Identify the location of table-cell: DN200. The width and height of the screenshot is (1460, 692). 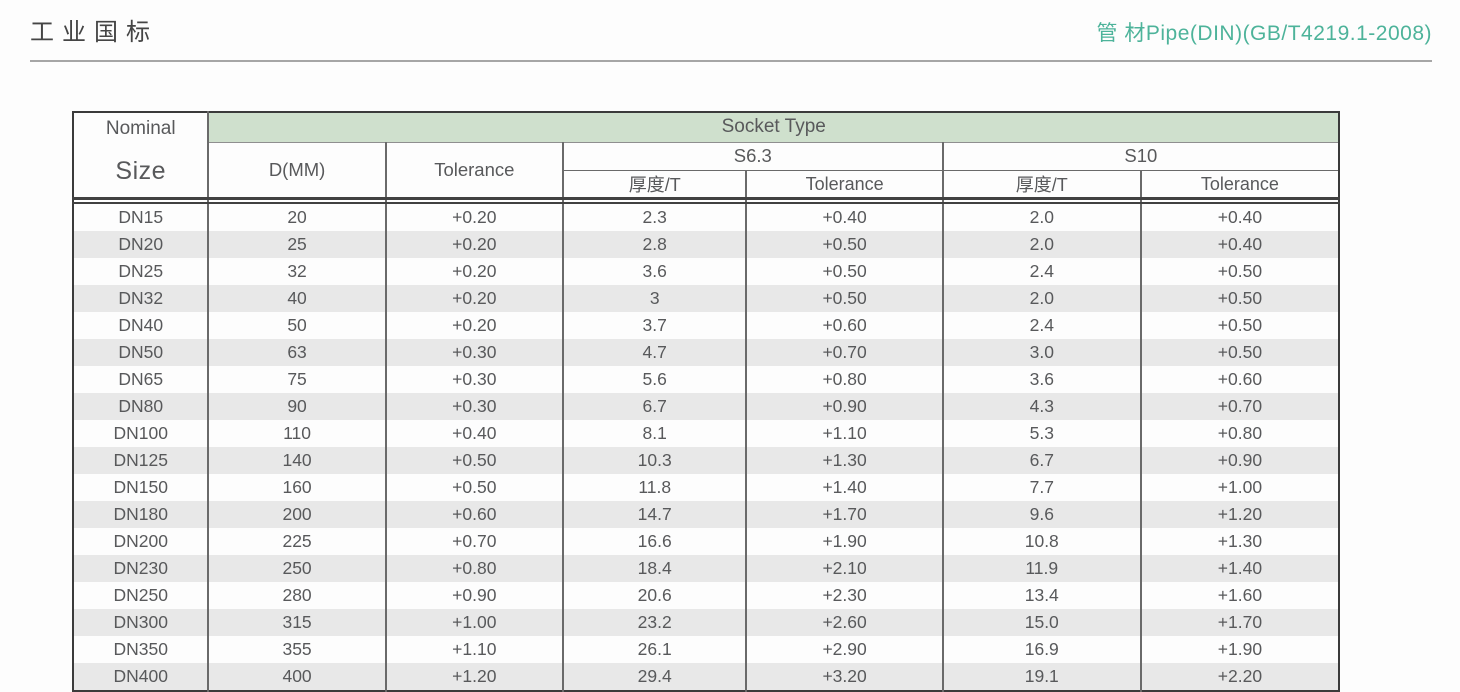
(141, 541).